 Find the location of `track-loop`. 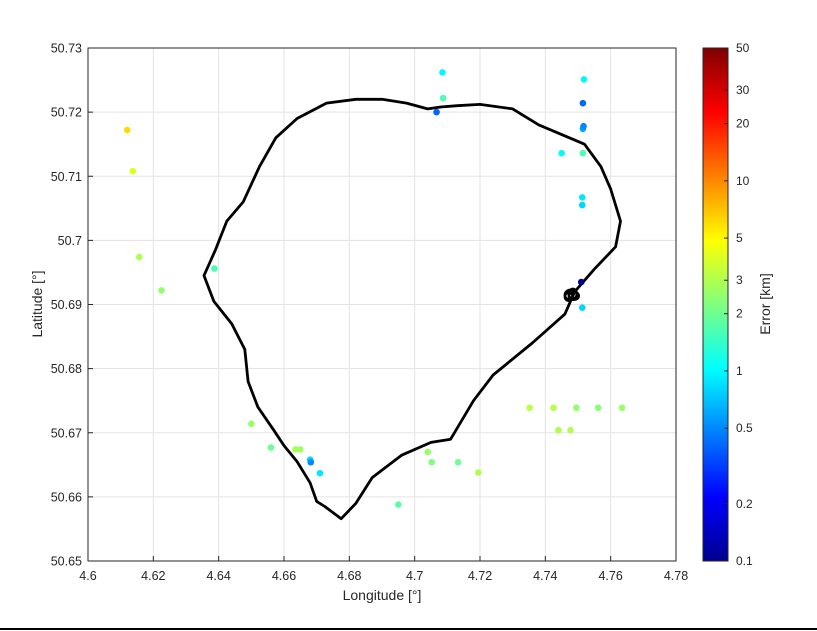

track-loop is located at coordinates (573, 294).